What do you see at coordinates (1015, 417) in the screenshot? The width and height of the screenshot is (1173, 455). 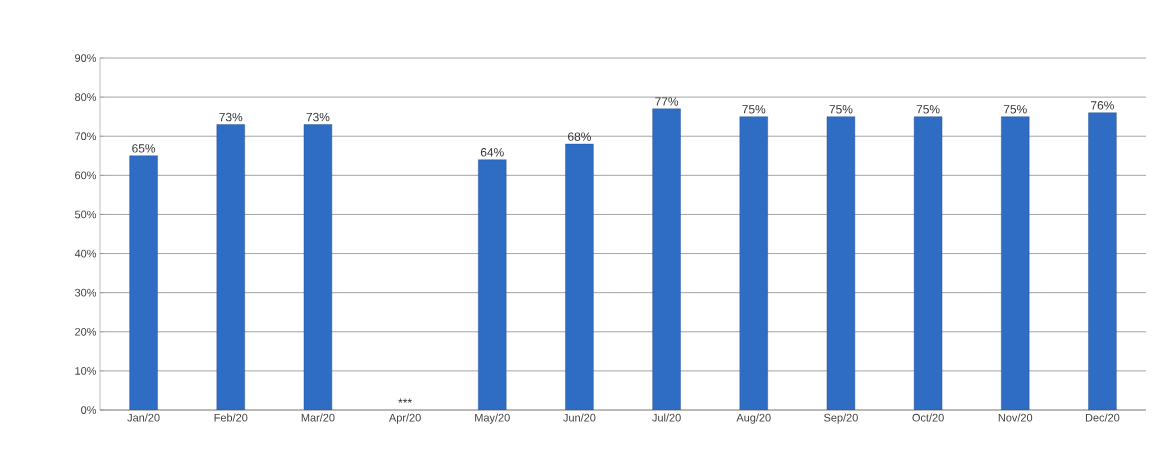 I see `x-tick-label: Nov/20` at bounding box center [1015, 417].